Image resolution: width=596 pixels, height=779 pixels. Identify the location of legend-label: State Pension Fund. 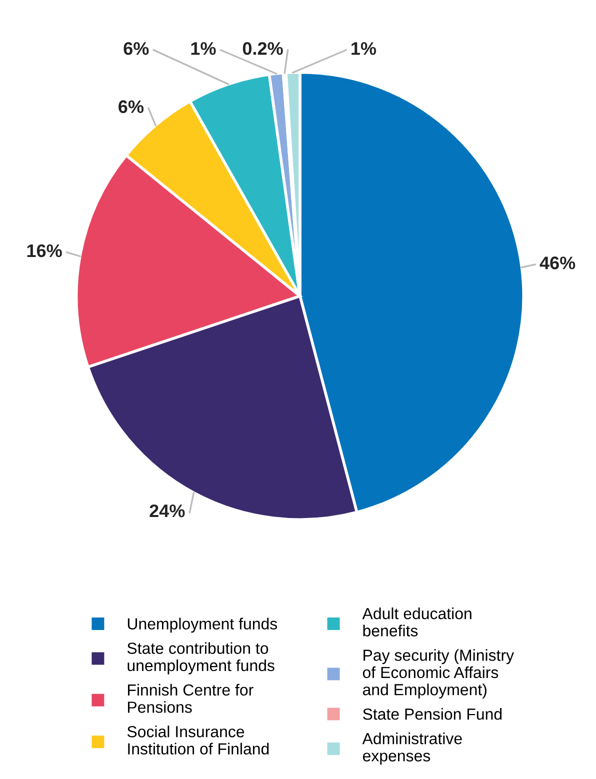
(432, 714).